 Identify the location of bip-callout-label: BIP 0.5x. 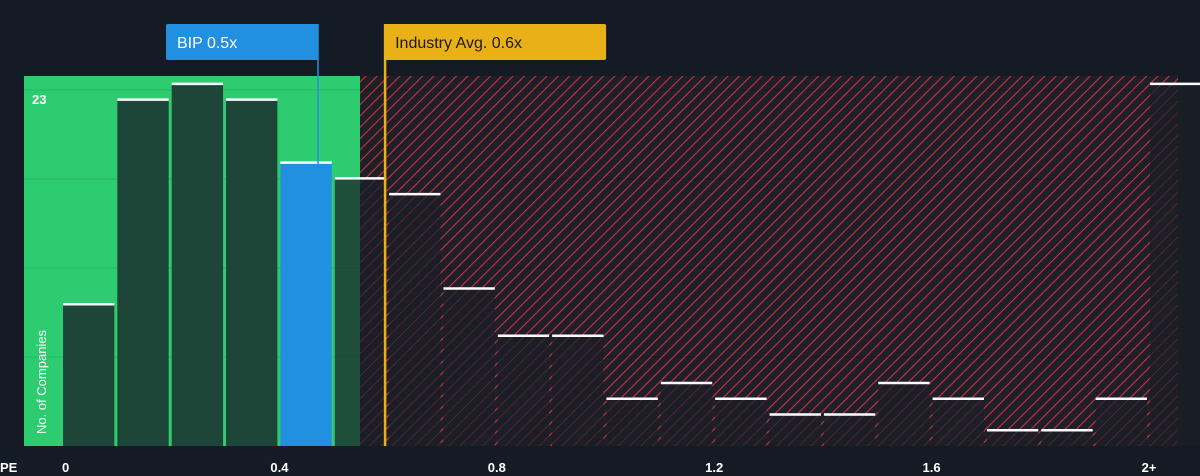
(207, 43).